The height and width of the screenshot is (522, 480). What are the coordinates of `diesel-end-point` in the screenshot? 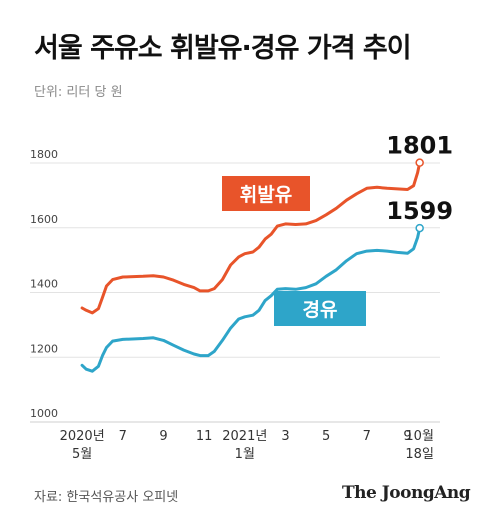 It's located at (419, 228).